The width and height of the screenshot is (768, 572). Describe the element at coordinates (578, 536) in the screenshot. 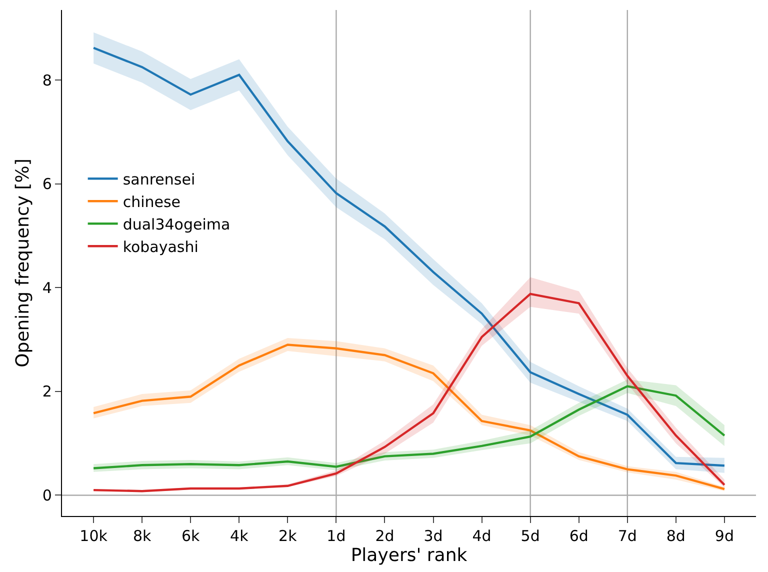

I see `x-tick-label: 6d` at that location.